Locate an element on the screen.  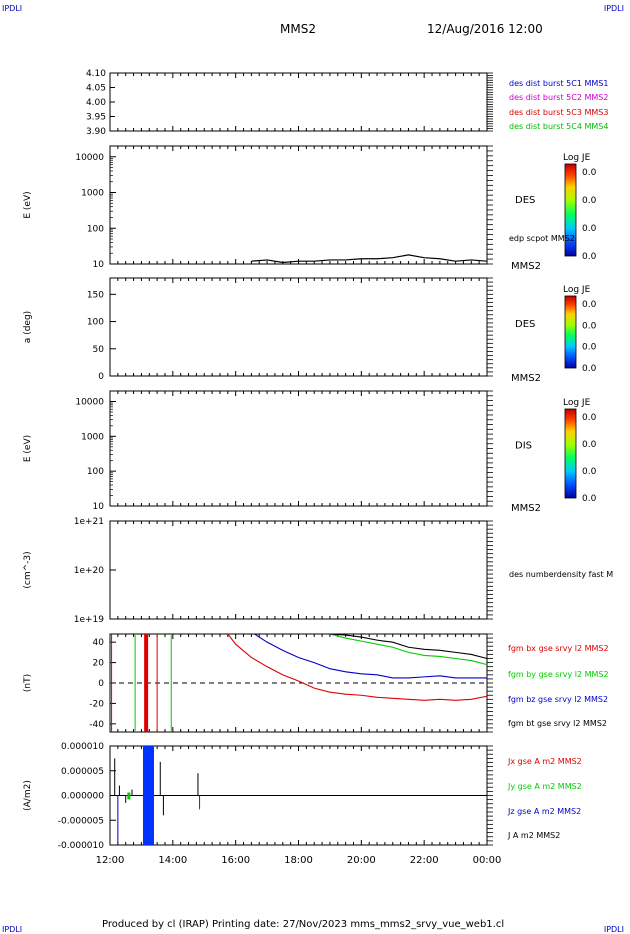
panel-frame-density is located at coordinates (298, 570).